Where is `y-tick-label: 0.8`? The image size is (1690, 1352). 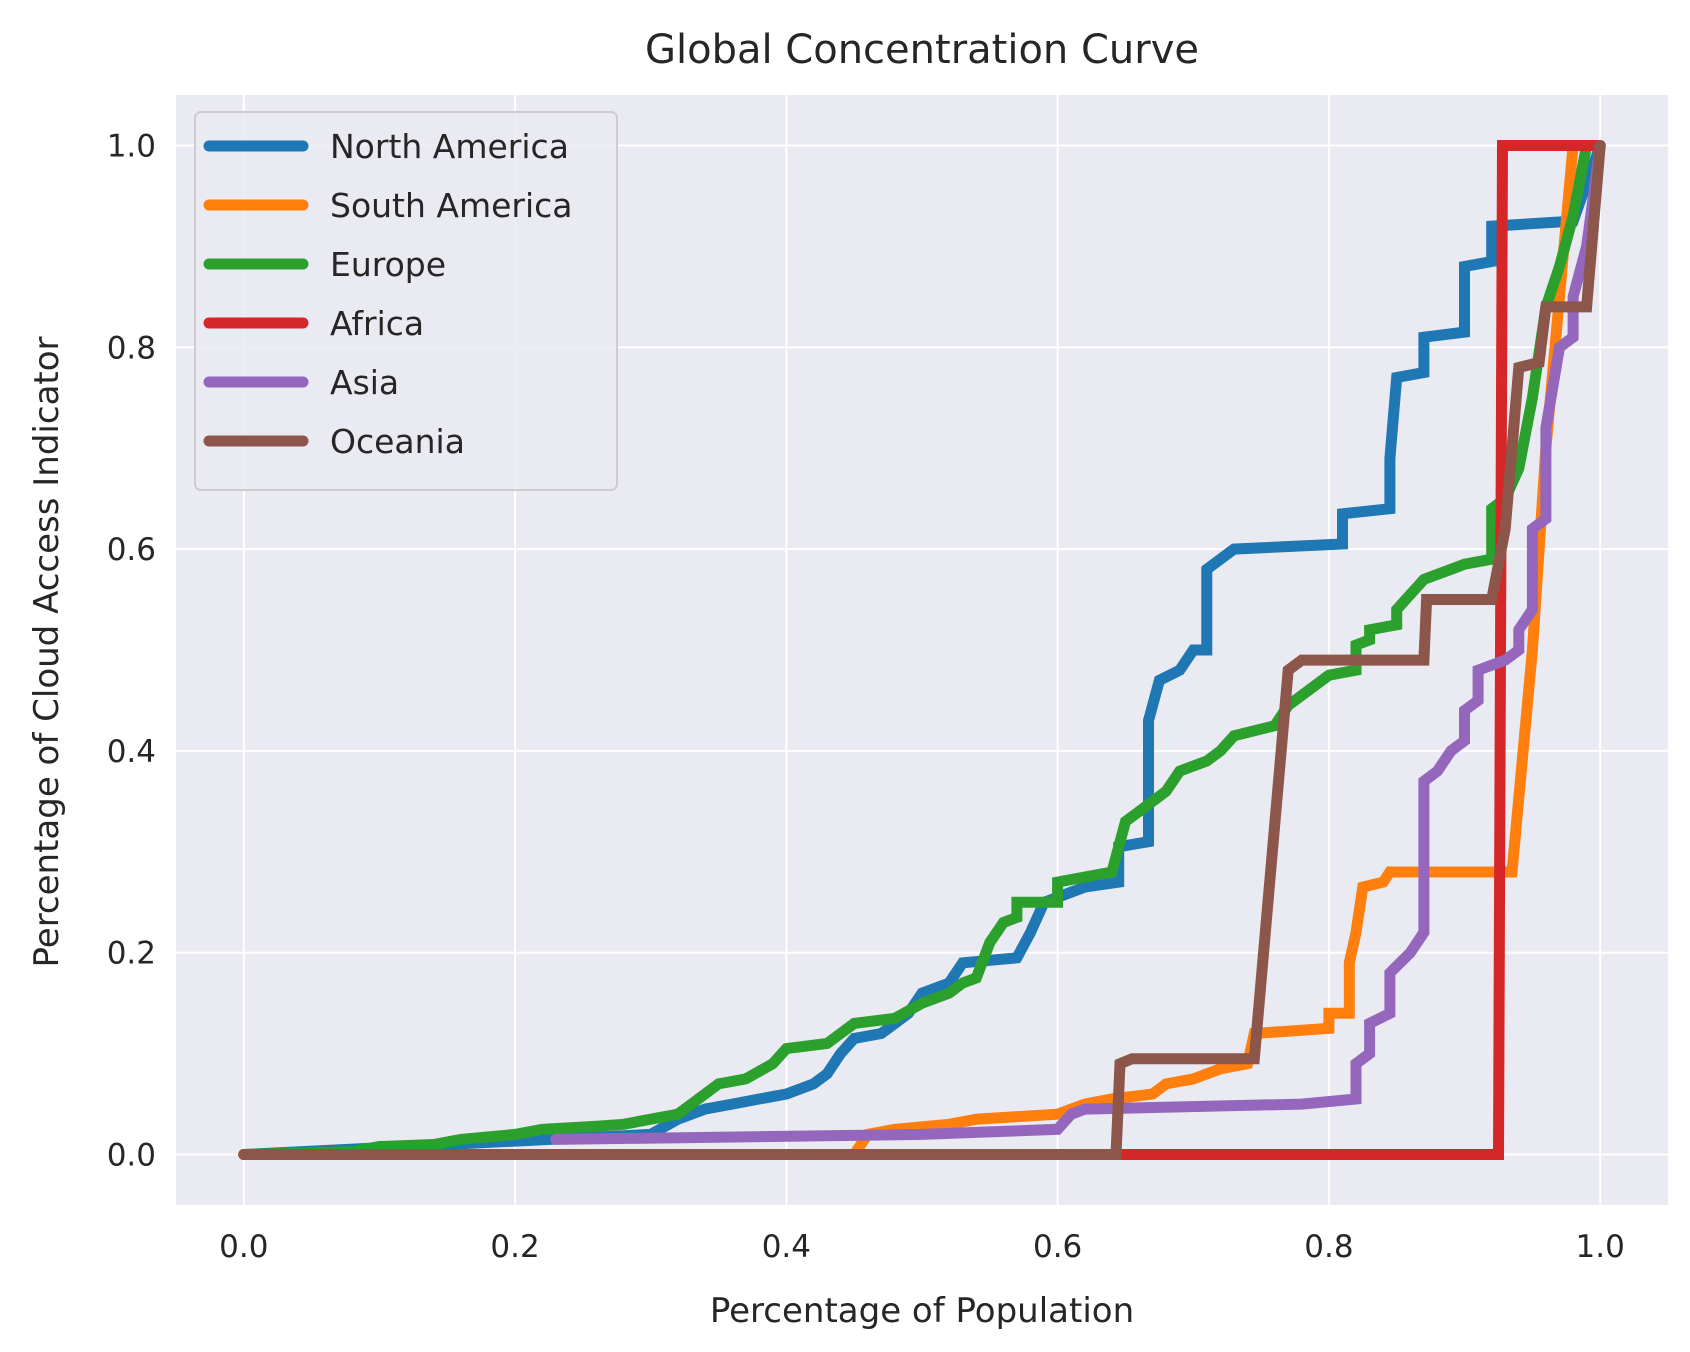
y-tick-label: 0.8 is located at coordinates (131, 348).